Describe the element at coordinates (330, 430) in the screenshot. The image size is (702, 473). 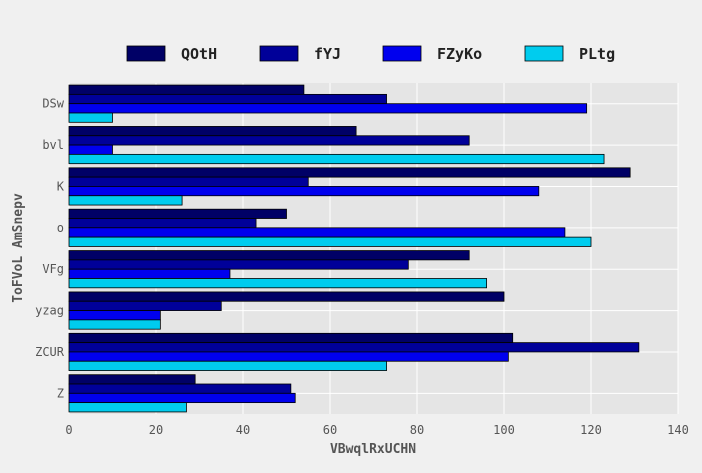
I see `x-tick-label: 60` at that location.